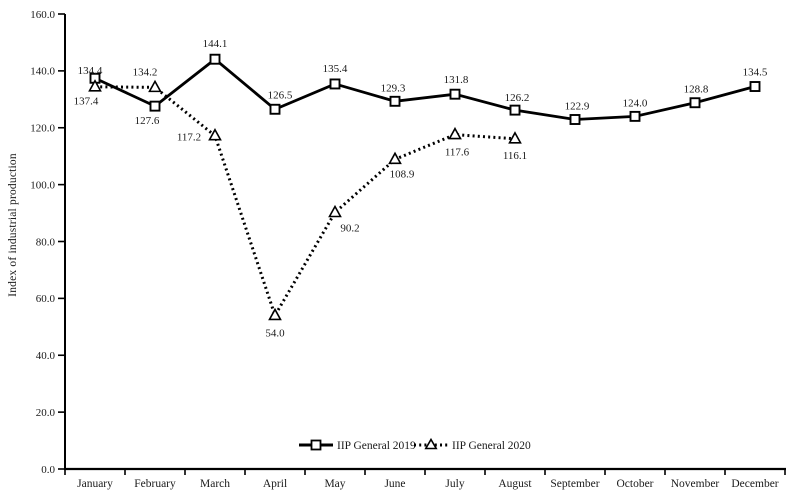 The width and height of the screenshot is (791, 500). I want to click on data-point-label: 144.1, so click(215, 44).